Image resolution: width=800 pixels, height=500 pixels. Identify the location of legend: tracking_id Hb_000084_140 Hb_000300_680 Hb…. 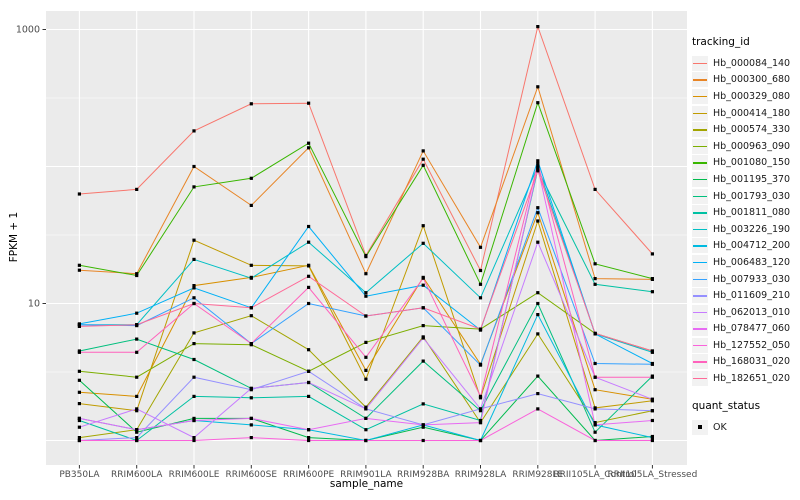
(745, 235).